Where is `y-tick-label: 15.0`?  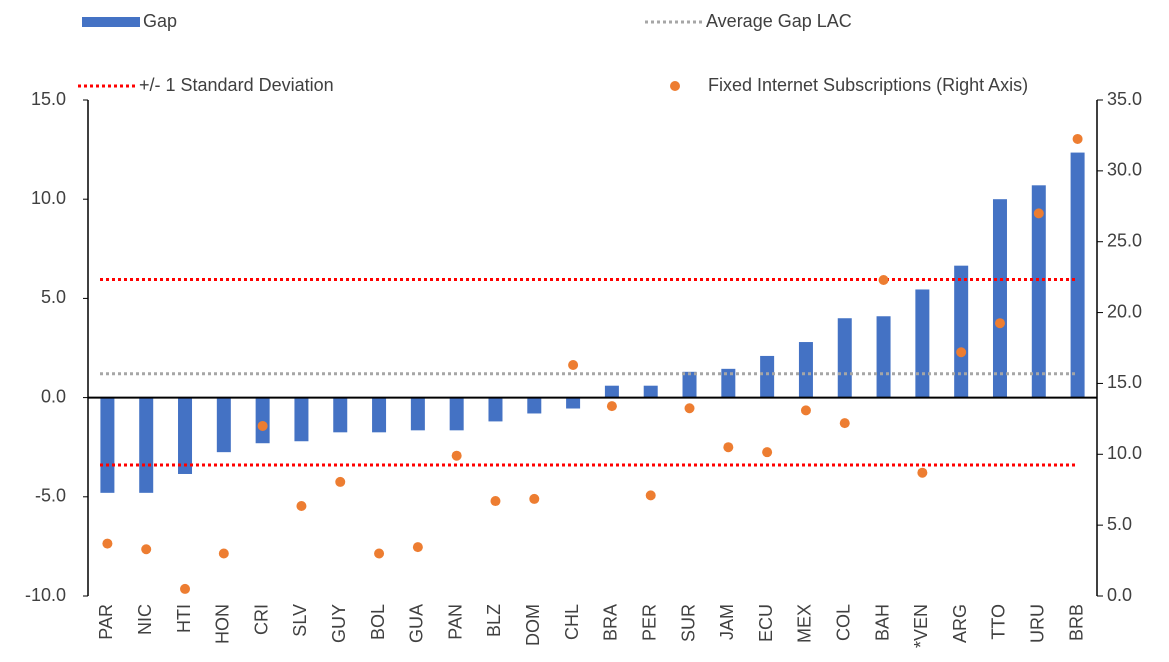
y-tick-label: 15.0 is located at coordinates (48, 99).